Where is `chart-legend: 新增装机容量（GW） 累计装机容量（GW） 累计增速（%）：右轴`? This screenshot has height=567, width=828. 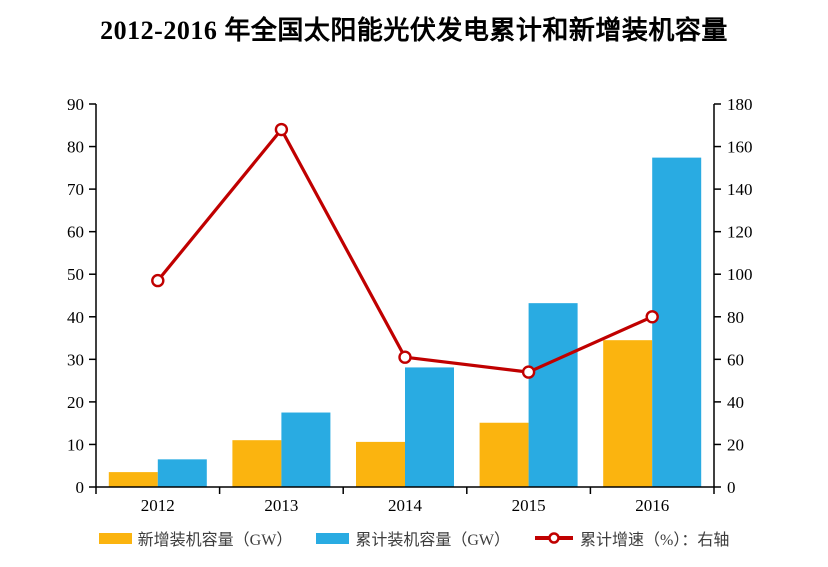 chart-legend: 新增装机容量（GW） 累计装机容量（GW） 累计增速（%）：右轴 is located at coordinates (414, 538).